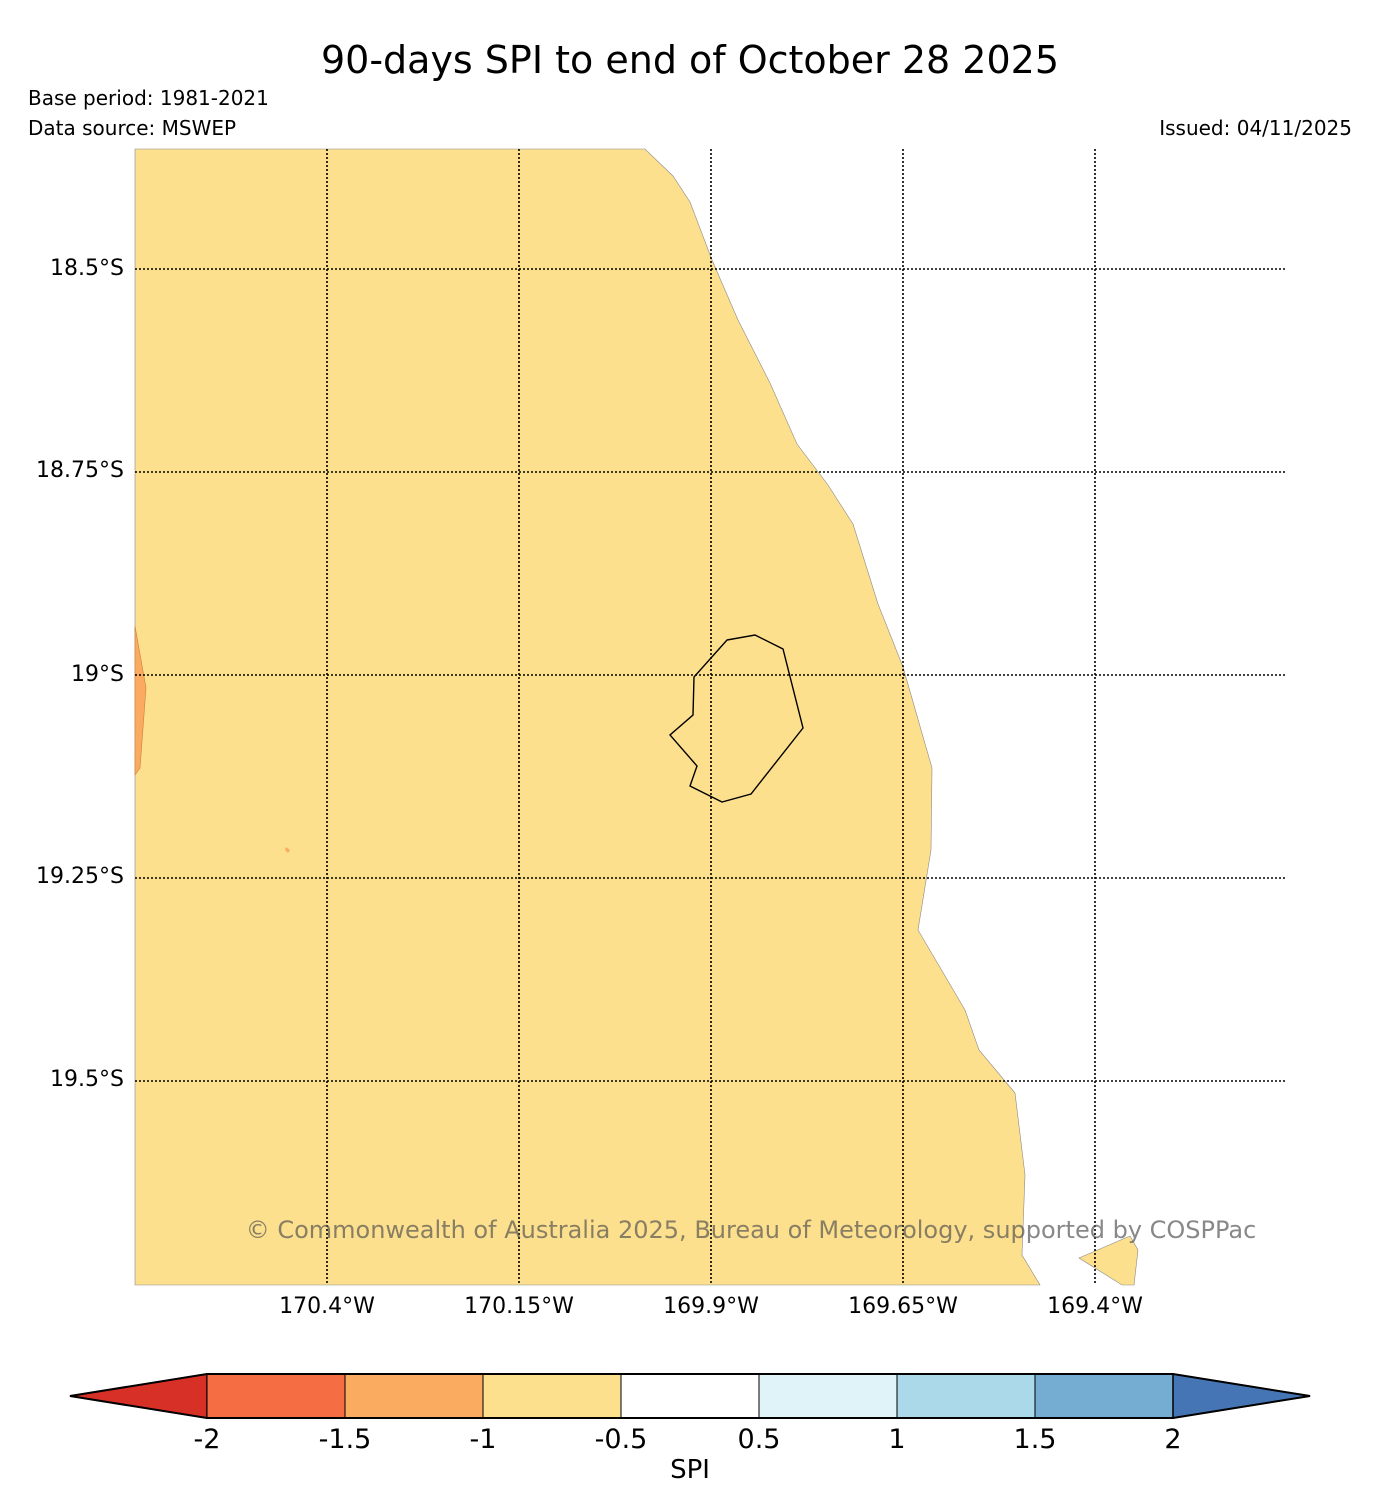 The height and width of the screenshot is (1494, 1380). What do you see at coordinates (621, 1439) in the screenshot?
I see `colorbar-tick: -0.5` at bounding box center [621, 1439].